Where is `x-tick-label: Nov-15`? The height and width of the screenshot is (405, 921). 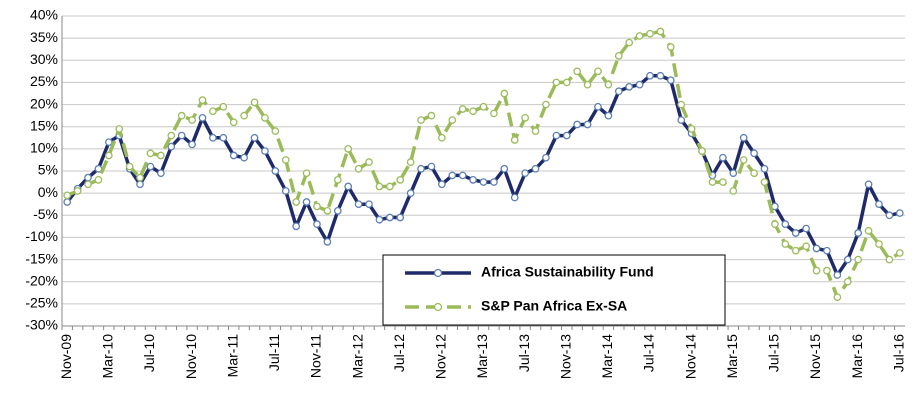 x-tick-label: Nov-15 is located at coordinates (815, 356).